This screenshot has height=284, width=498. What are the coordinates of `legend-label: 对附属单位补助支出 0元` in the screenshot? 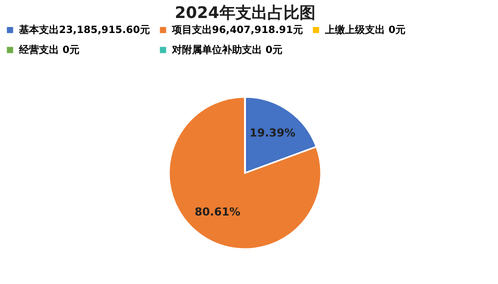 It's located at (226, 50).